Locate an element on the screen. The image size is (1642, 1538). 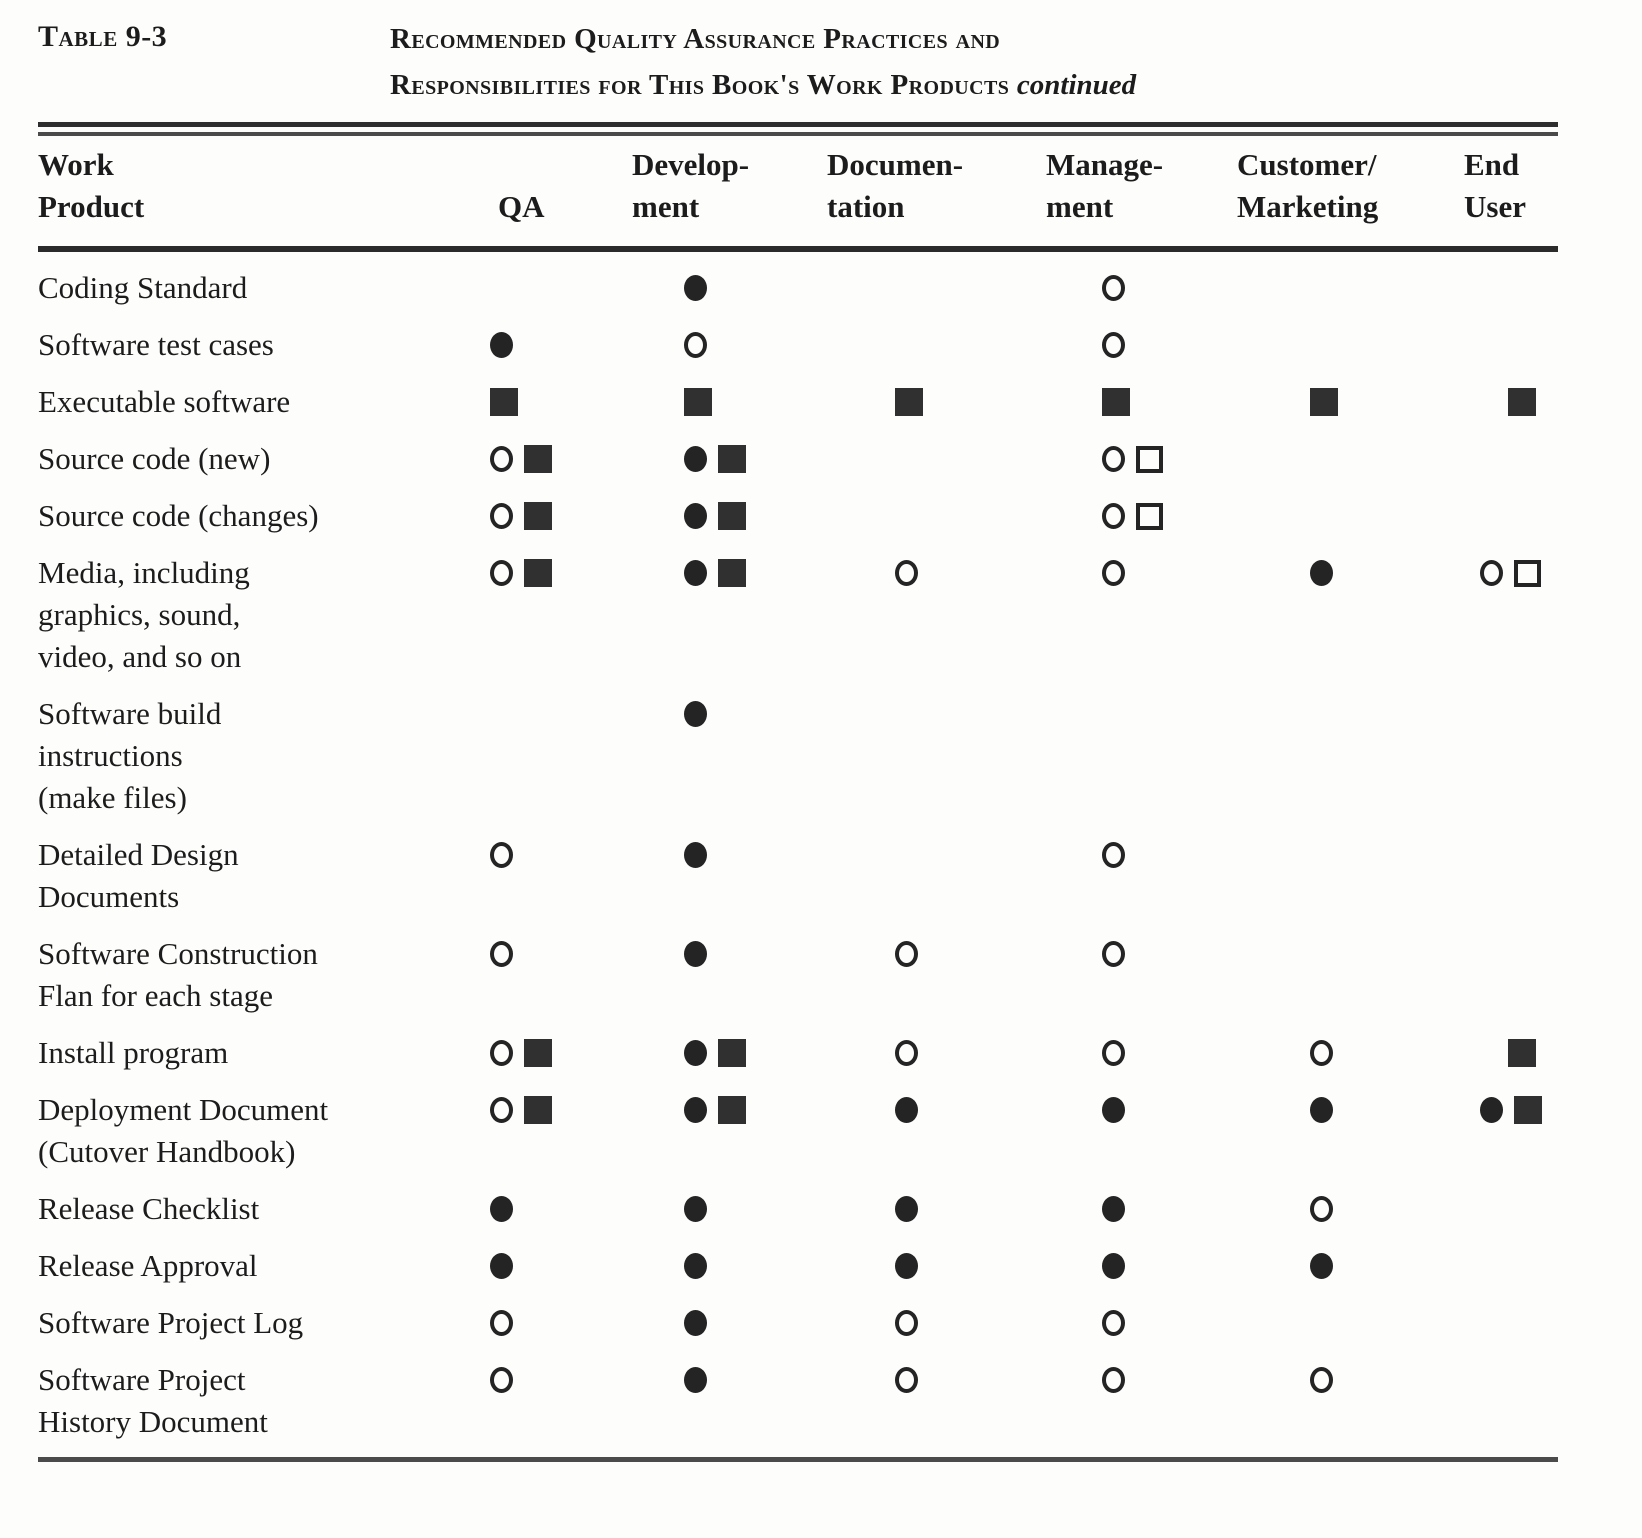
work-product-label: Software build instructions (make files) is located at coordinates (130, 755).